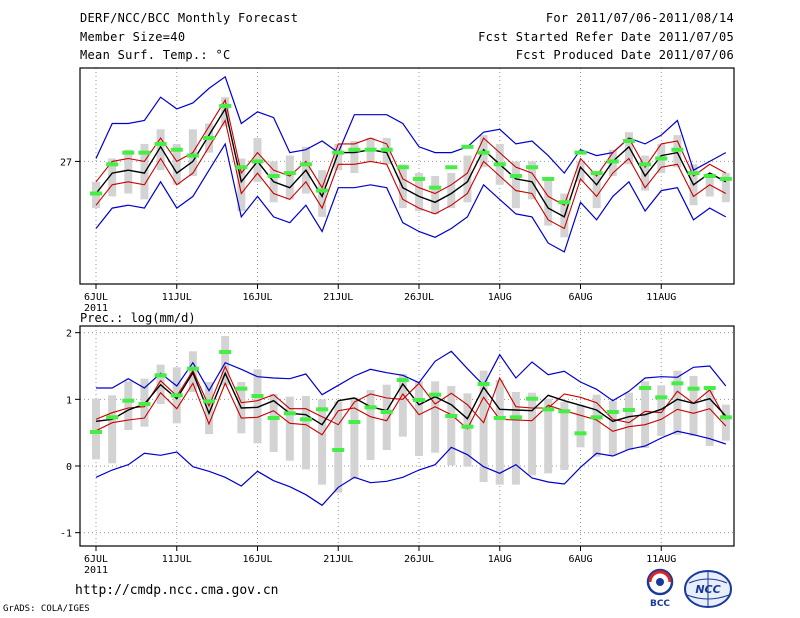  What do you see at coordinates (639, 18) in the screenshot?
I see `forecast-period-label: For 2011/07/06-2011/08/14` at bounding box center [639, 18].